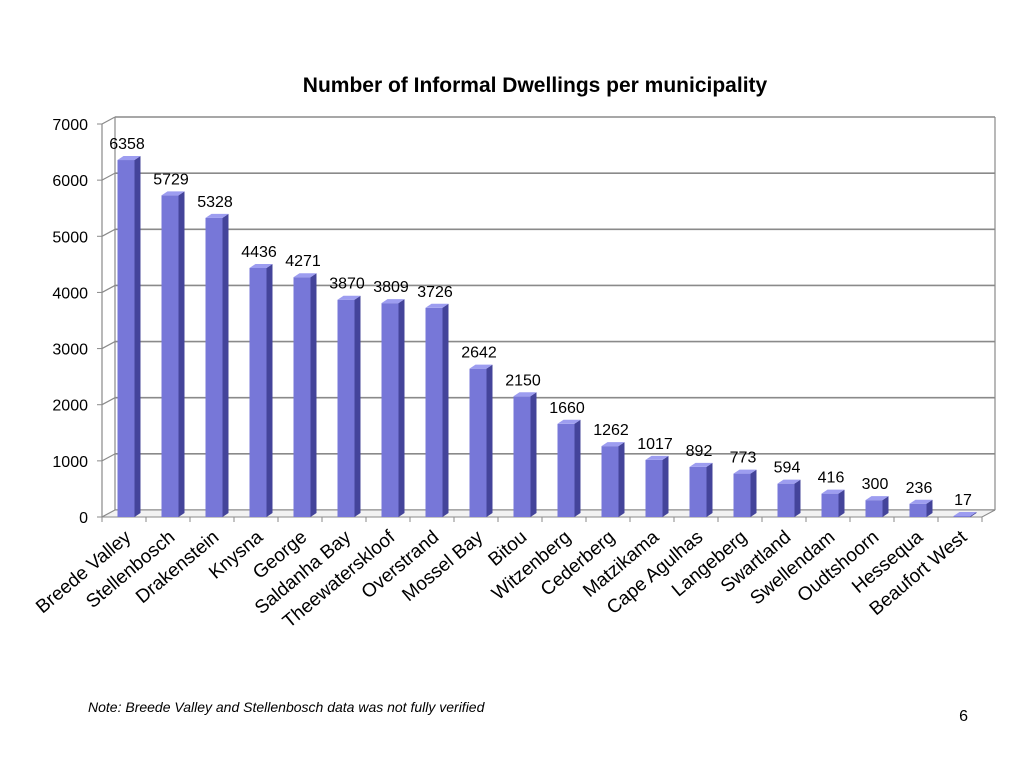 Image resolution: width=1024 pixels, height=768 pixels. Describe the element at coordinates (963, 500) in the screenshot. I see `data-label: 17` at that location.